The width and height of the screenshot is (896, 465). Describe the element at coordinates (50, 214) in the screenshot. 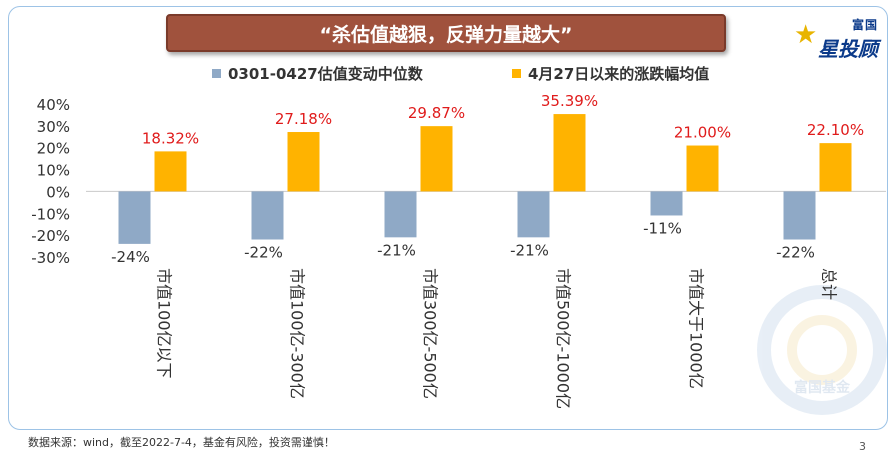

I see `y-tick-label: -10%` at that location.